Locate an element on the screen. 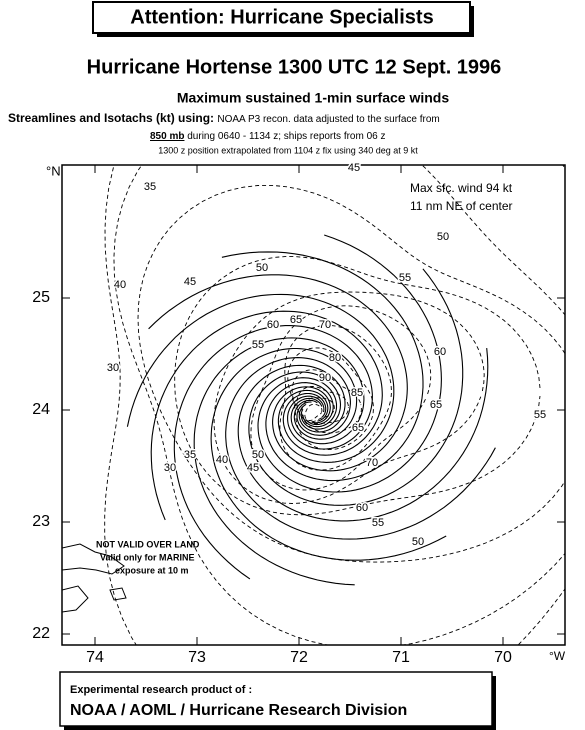 The width and height of the screenshot is (585, 730). lon-tick-label: 73 is located at coordinates (197, 657).